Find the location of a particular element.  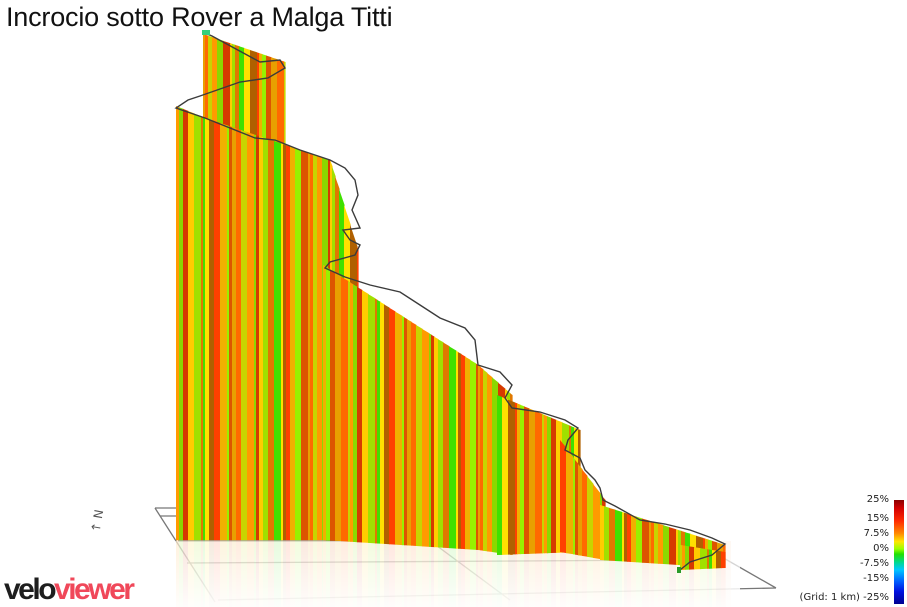

legend-label-max: 25% is located at coordinates (877, 499).